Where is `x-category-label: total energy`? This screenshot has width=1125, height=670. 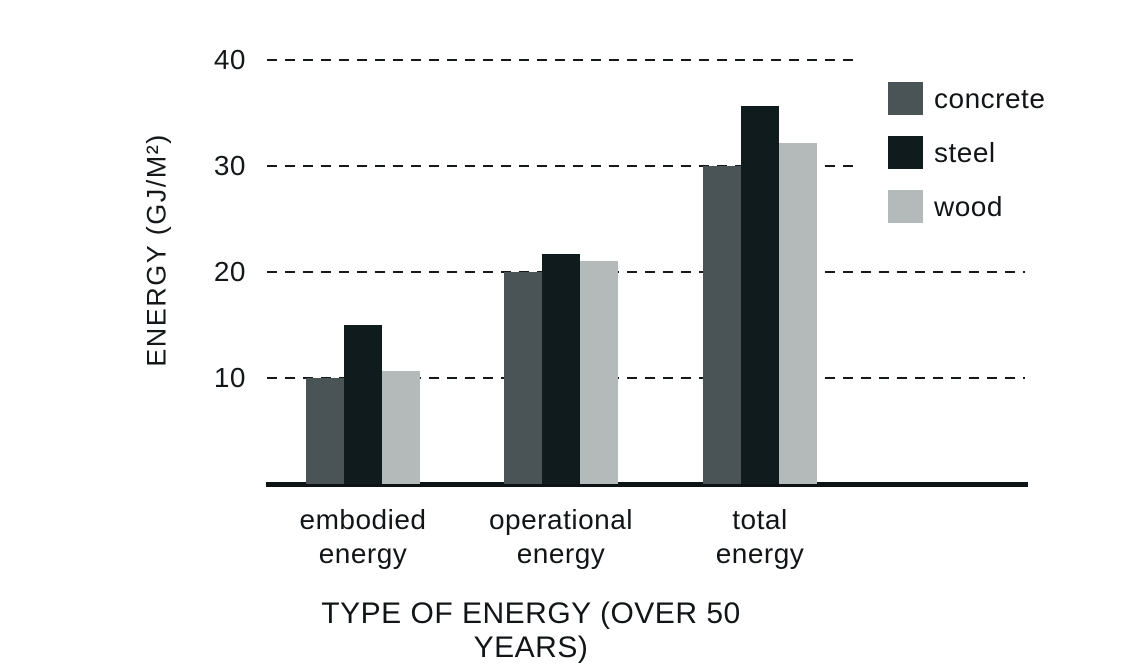 x-category-label: total energy is located at coordinates (760, 536).